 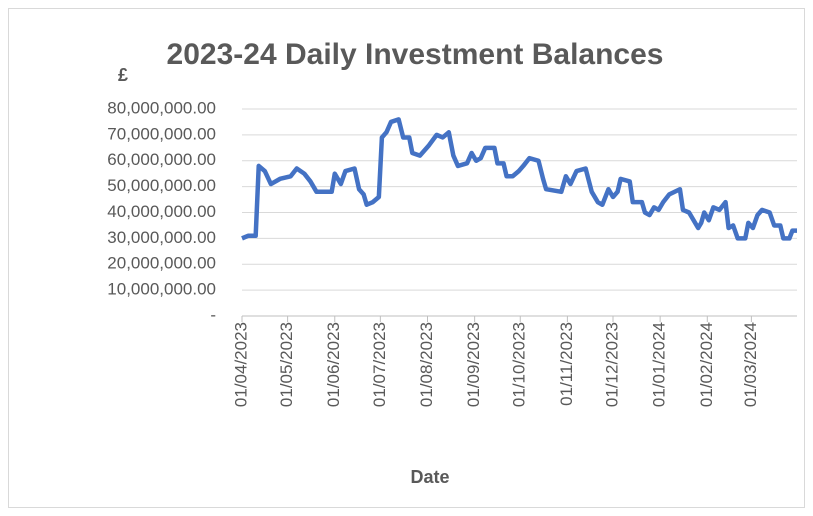 I want to click on x-tick-label: 01/07/2023, so click(x=379, y=364).